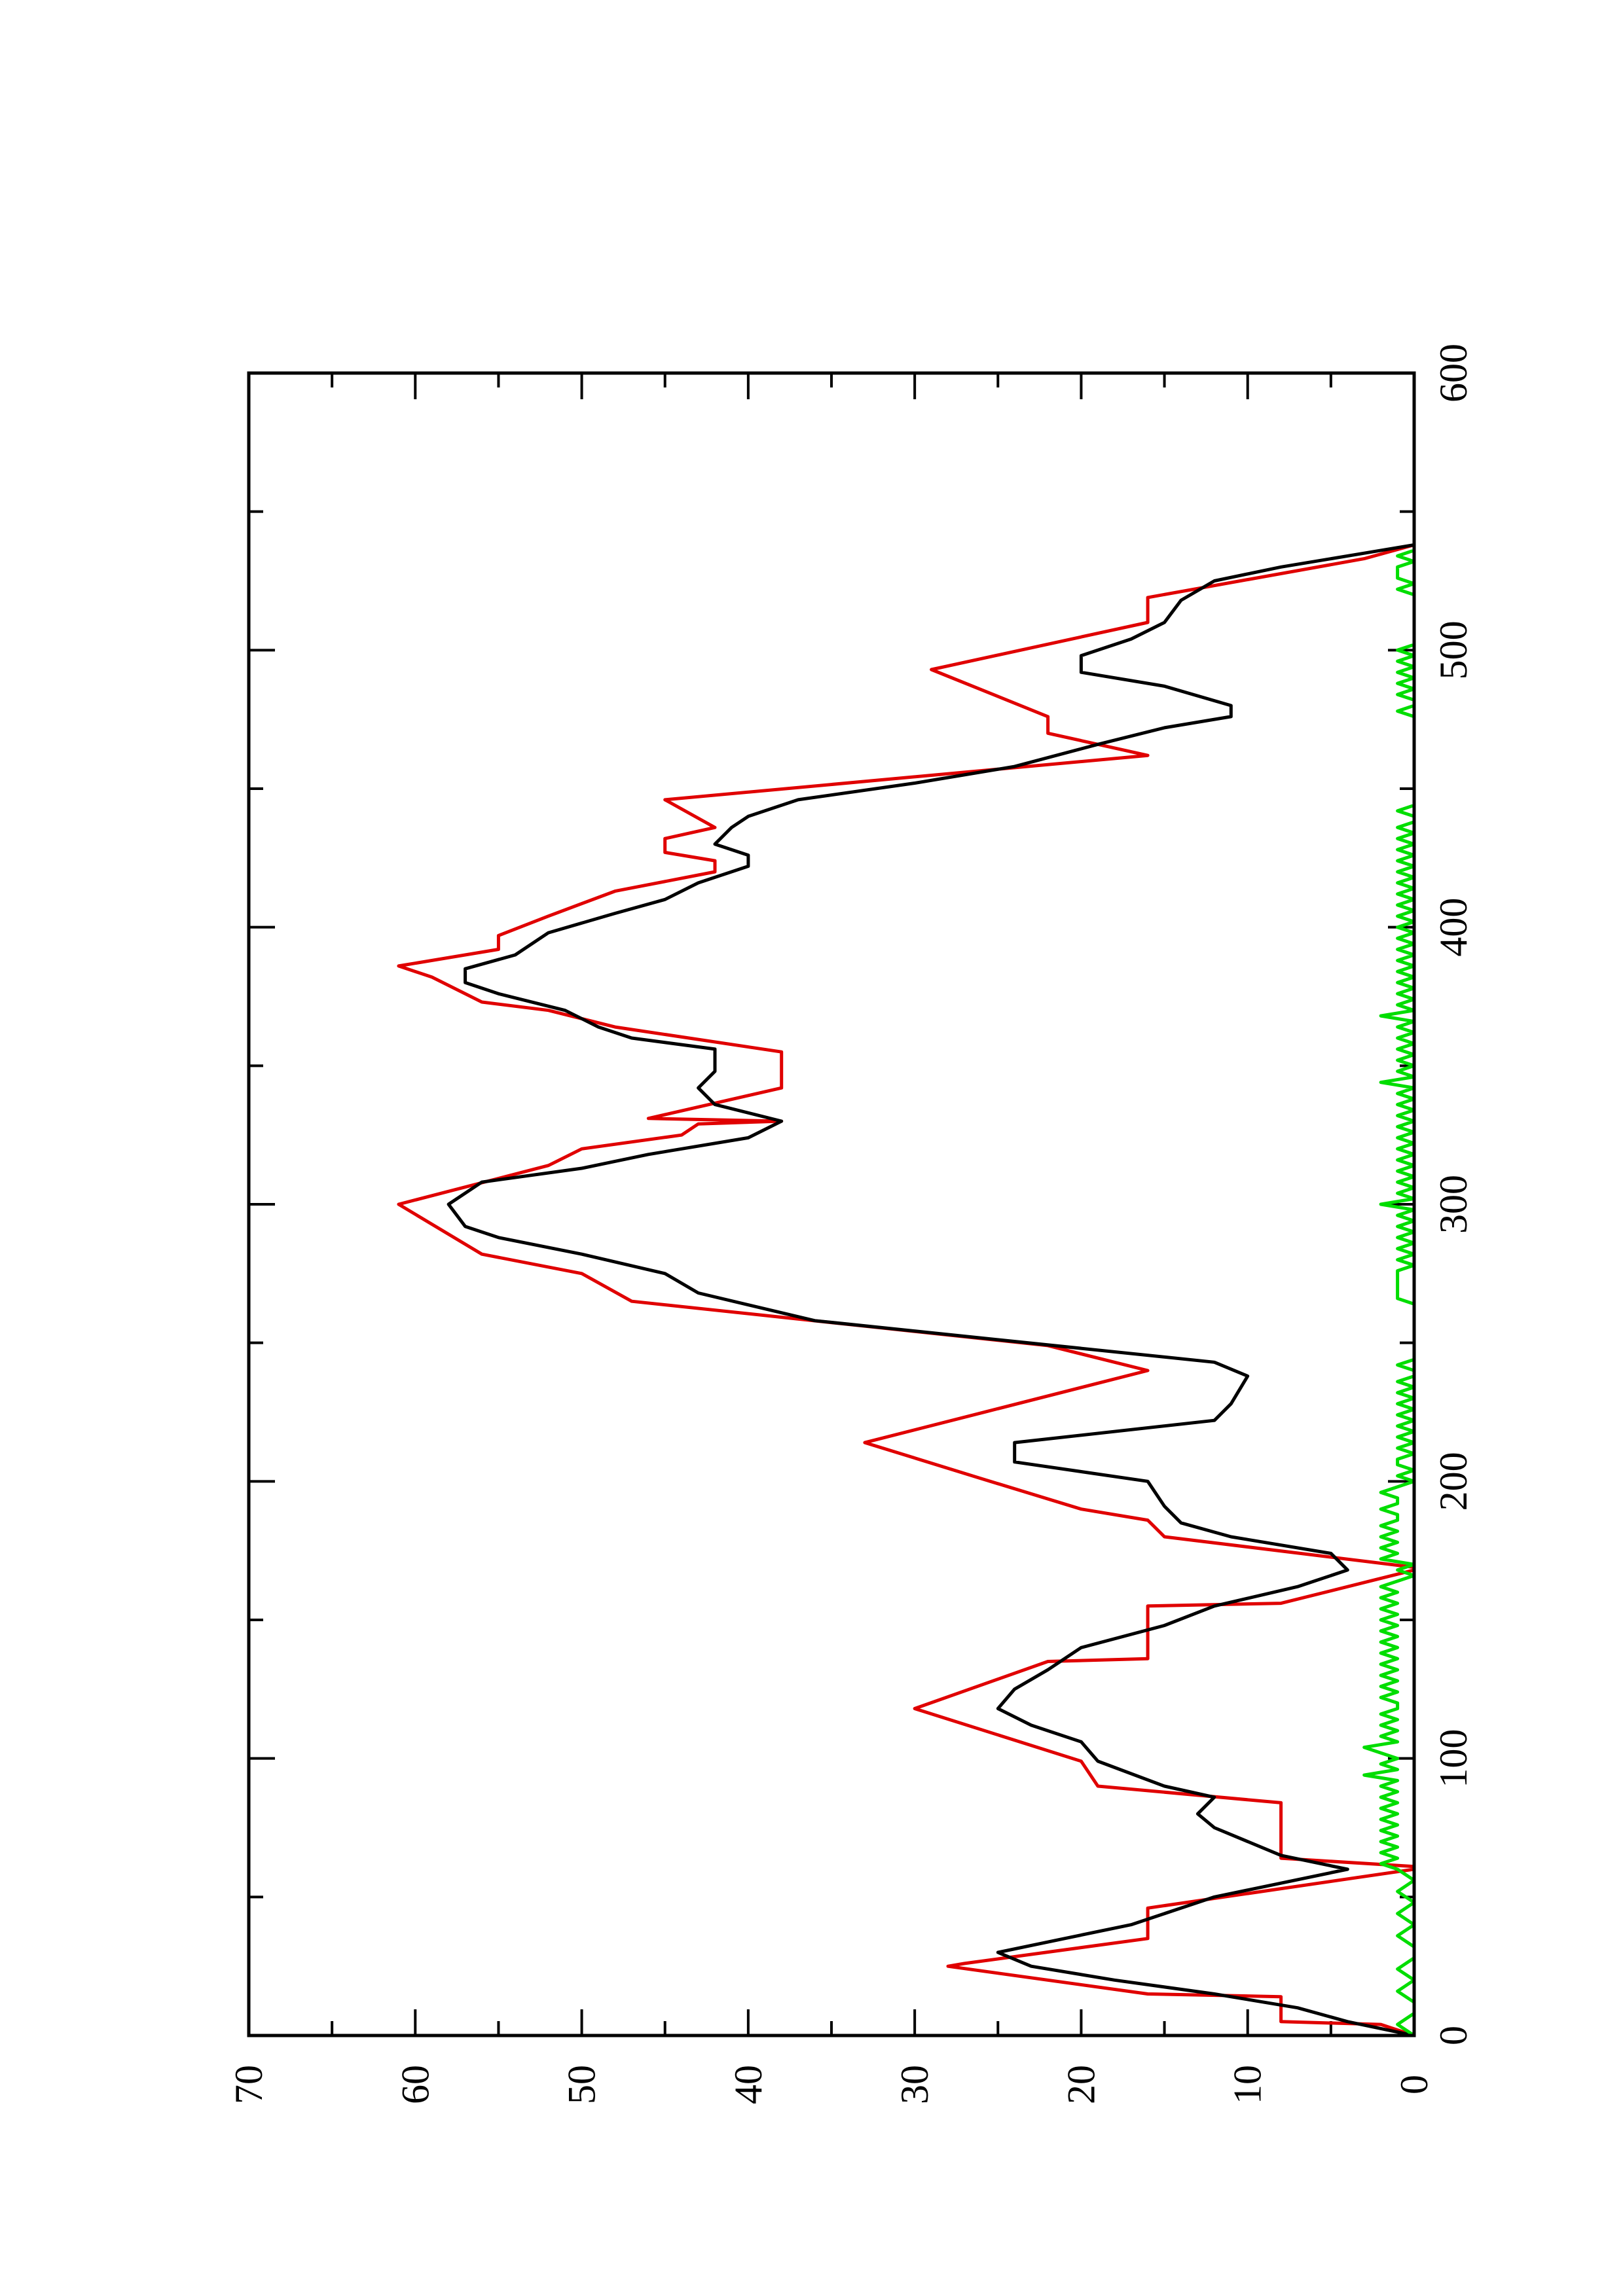  I want to click on y-tick-label: 60, so click(415, 2084).